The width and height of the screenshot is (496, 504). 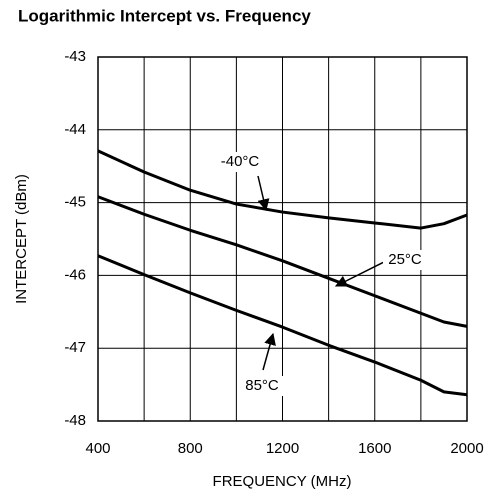 What do you see at coordinates (282, 448) in the screenshot?
I see `x-tick-label: 1200` at bounding box center [282, 448].